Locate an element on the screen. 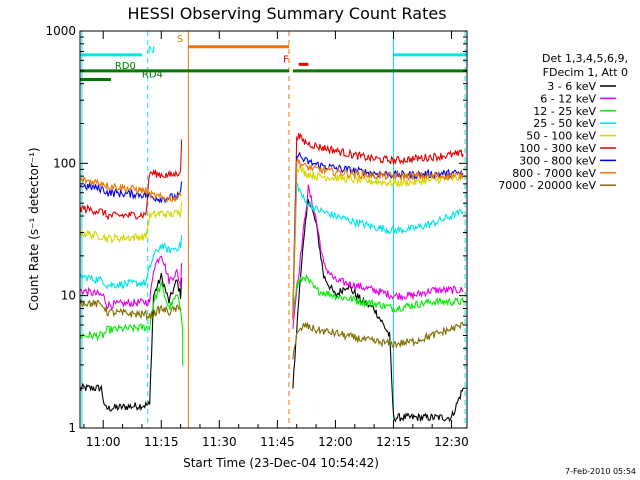 This screenshot has width=640, height=480. x-tick-label: 11:15 is located at coordinates (161, 442).